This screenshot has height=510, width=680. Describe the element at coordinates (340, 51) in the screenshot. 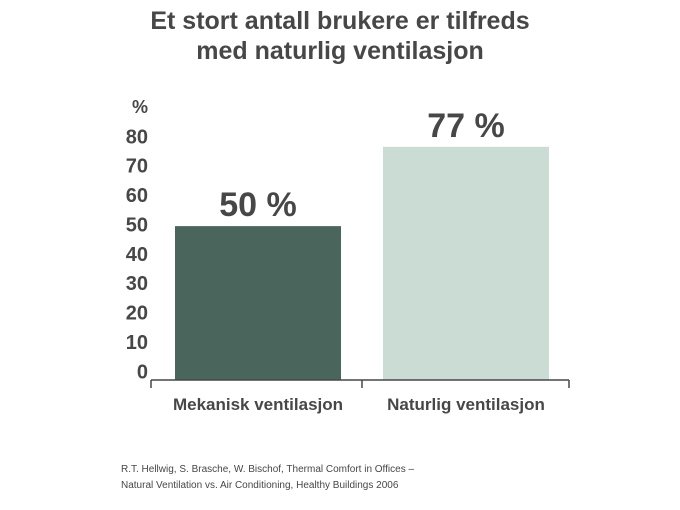

I see `chart-title-line-2: med naturlig ventilasjon` at that location.